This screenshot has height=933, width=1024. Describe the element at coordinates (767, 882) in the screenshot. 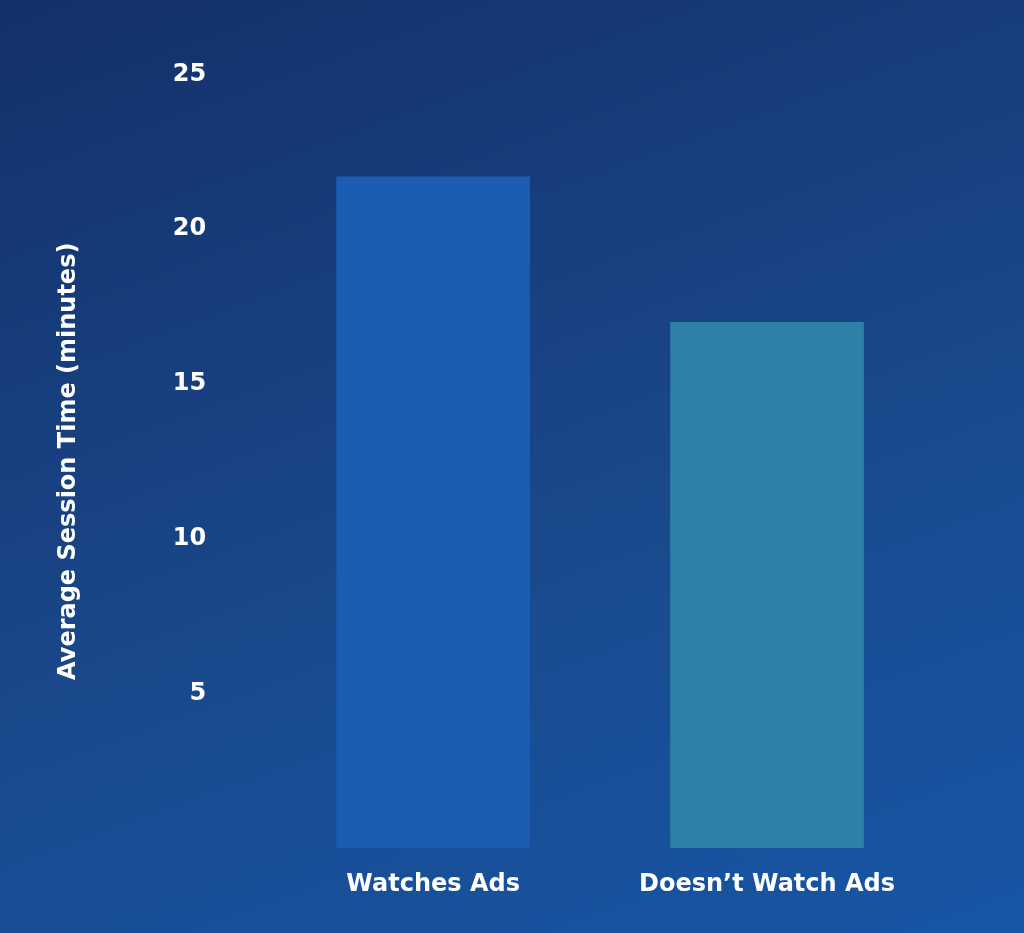

I see `x-tick-label: Doesn’t Watch Ads` at that location.